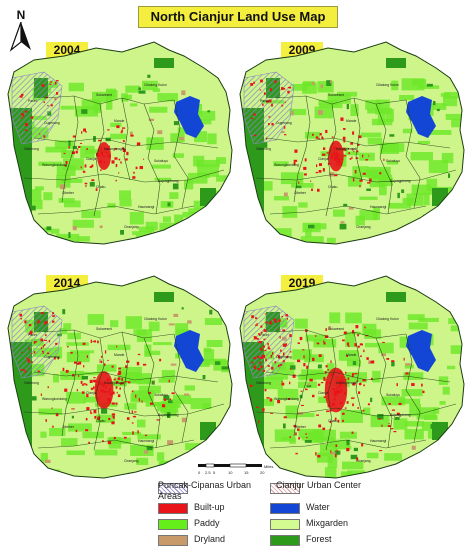 This screenshot has width=468, height=550. I want to click on place-label: Karangtengah, so click(114, 383).